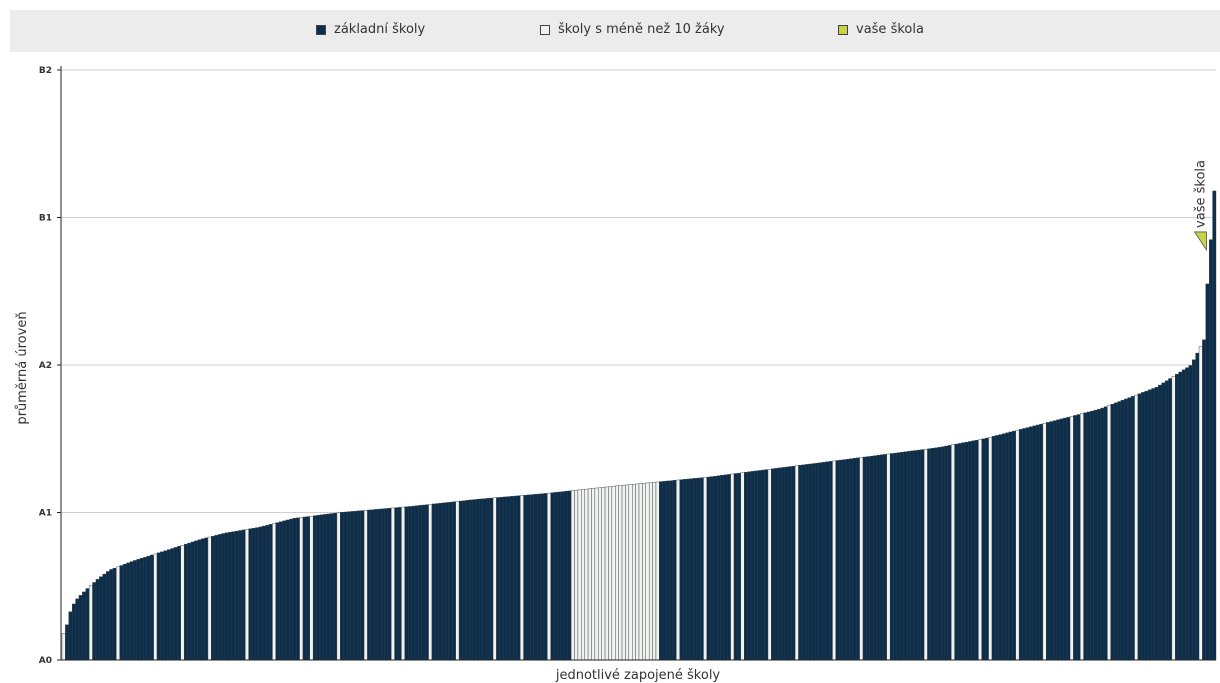 Image resolution: width=1220 pixels, height=683 pixels. I want to click on y-tick-label-a0: A0, so click(45, 661).